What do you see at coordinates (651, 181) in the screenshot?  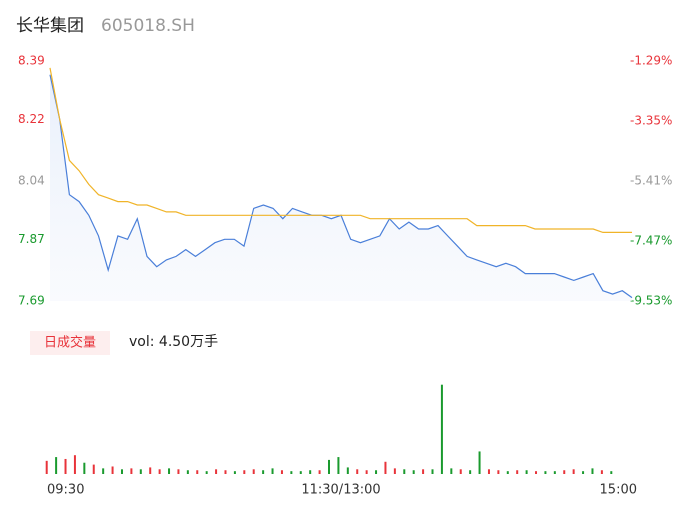 I see `y2-tick-label: -5.41%` at bounding box center [651, 181].